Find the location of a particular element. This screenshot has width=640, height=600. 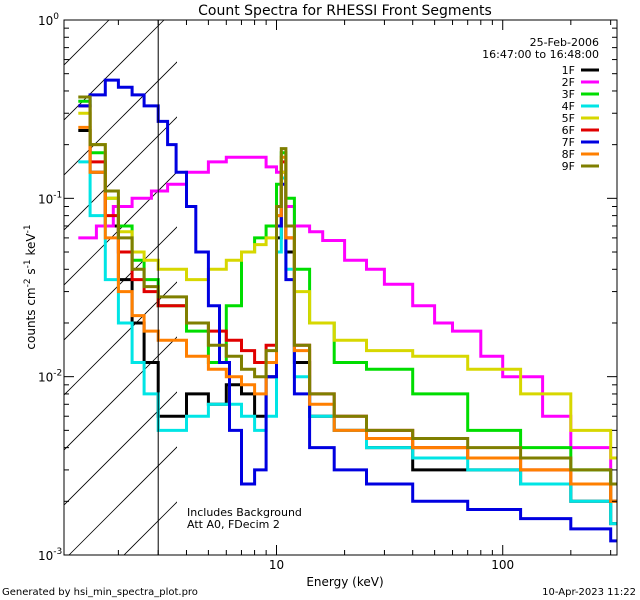

x-tick-label: 10 is located at coordinates (276, 565).